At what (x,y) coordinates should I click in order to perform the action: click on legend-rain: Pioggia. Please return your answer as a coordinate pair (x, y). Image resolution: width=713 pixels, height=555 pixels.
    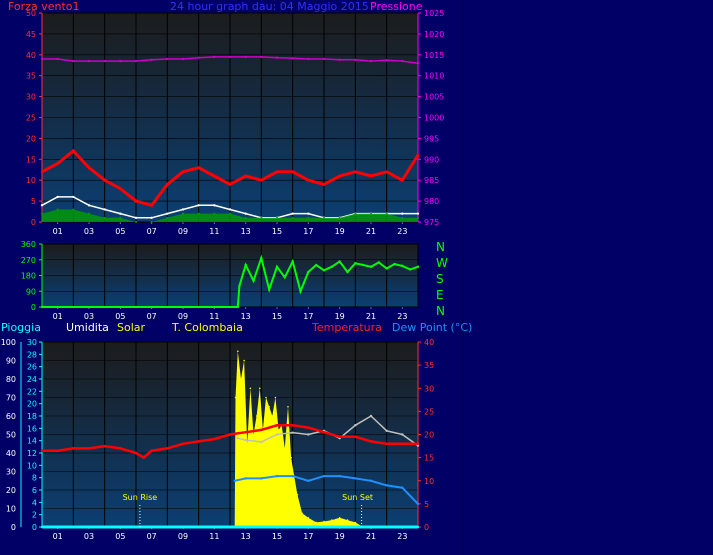
    Looking at the image, I should click on (21, 327).